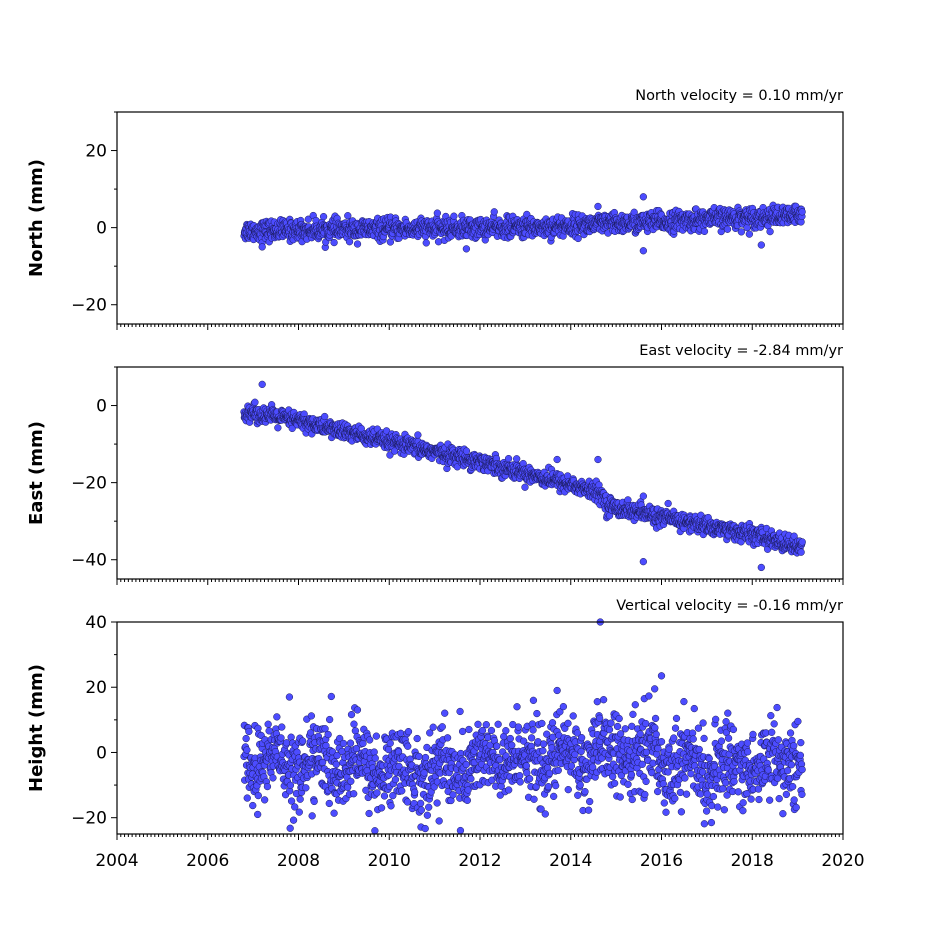 This screenshot has height=937, width=937. What do you see at coordinates (96, 623) in the screenshot?
I see `height-y-tick-label: 40` at bounding box center [96, 623].